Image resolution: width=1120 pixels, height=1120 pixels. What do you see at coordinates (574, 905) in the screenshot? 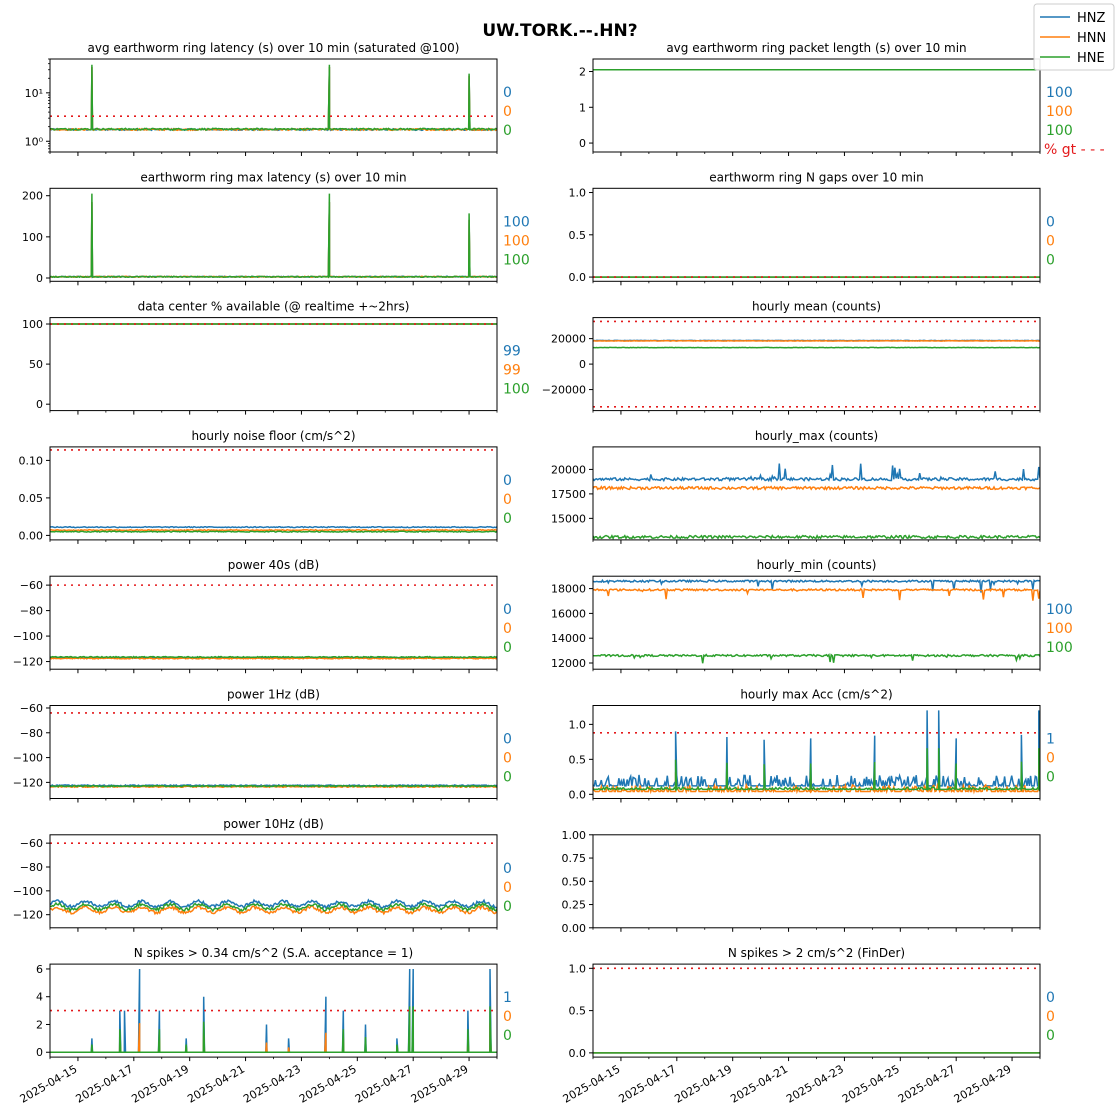
I see `y-tick-label: 0.25` at bounding box center [574, 905].